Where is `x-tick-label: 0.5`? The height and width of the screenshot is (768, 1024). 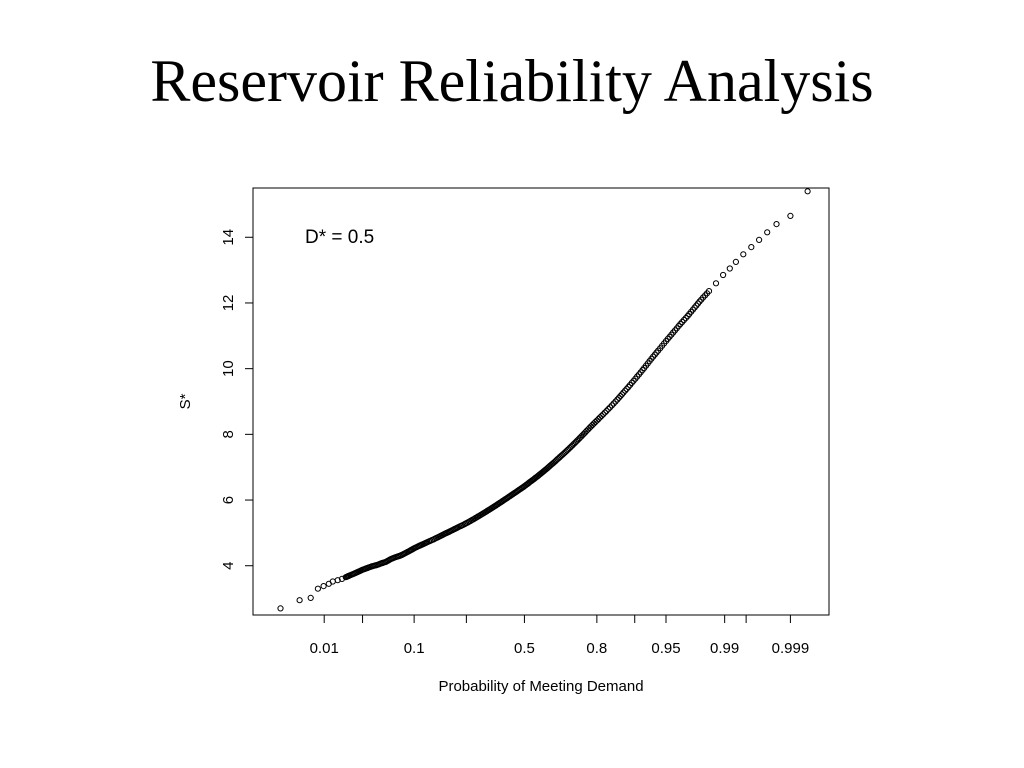 x-tick-label: 0.5 is located at coordinates (524, 648).